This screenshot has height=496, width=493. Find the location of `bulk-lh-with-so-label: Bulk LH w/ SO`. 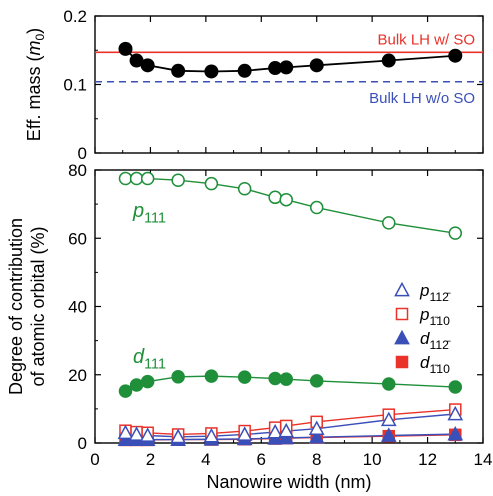

bulk-lh-with-so-label: Bulk LH w/ SO is located at coordinates (426, 39).